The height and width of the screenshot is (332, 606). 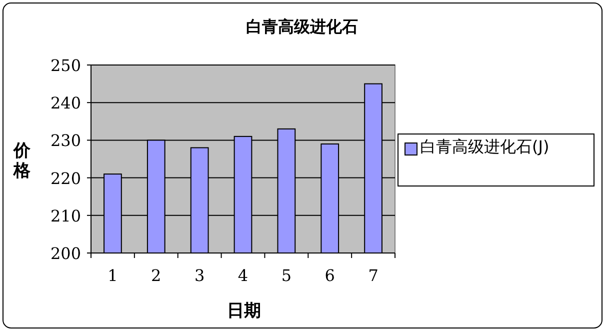 I want to click on x-tick-label: 1, so click(x=113, y=275).